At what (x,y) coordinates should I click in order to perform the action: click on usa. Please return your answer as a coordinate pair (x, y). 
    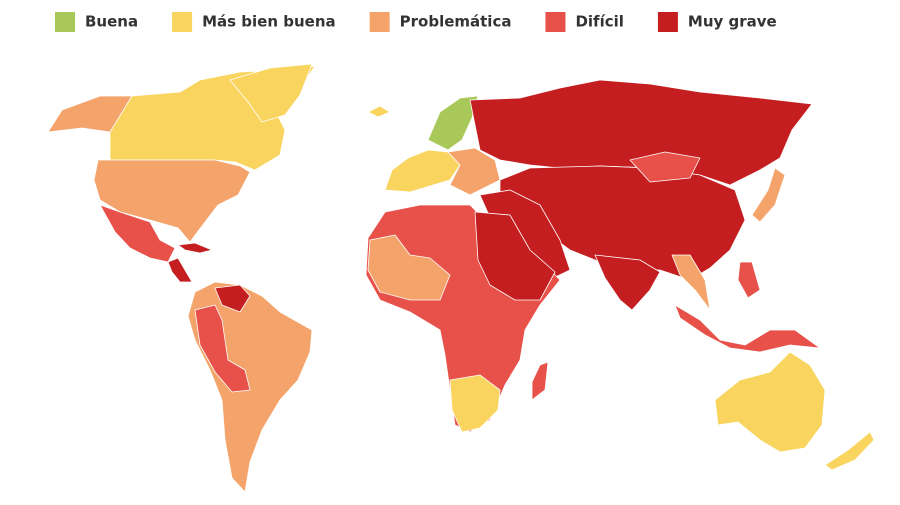
    Looking at the image, I should click on (172, 201).